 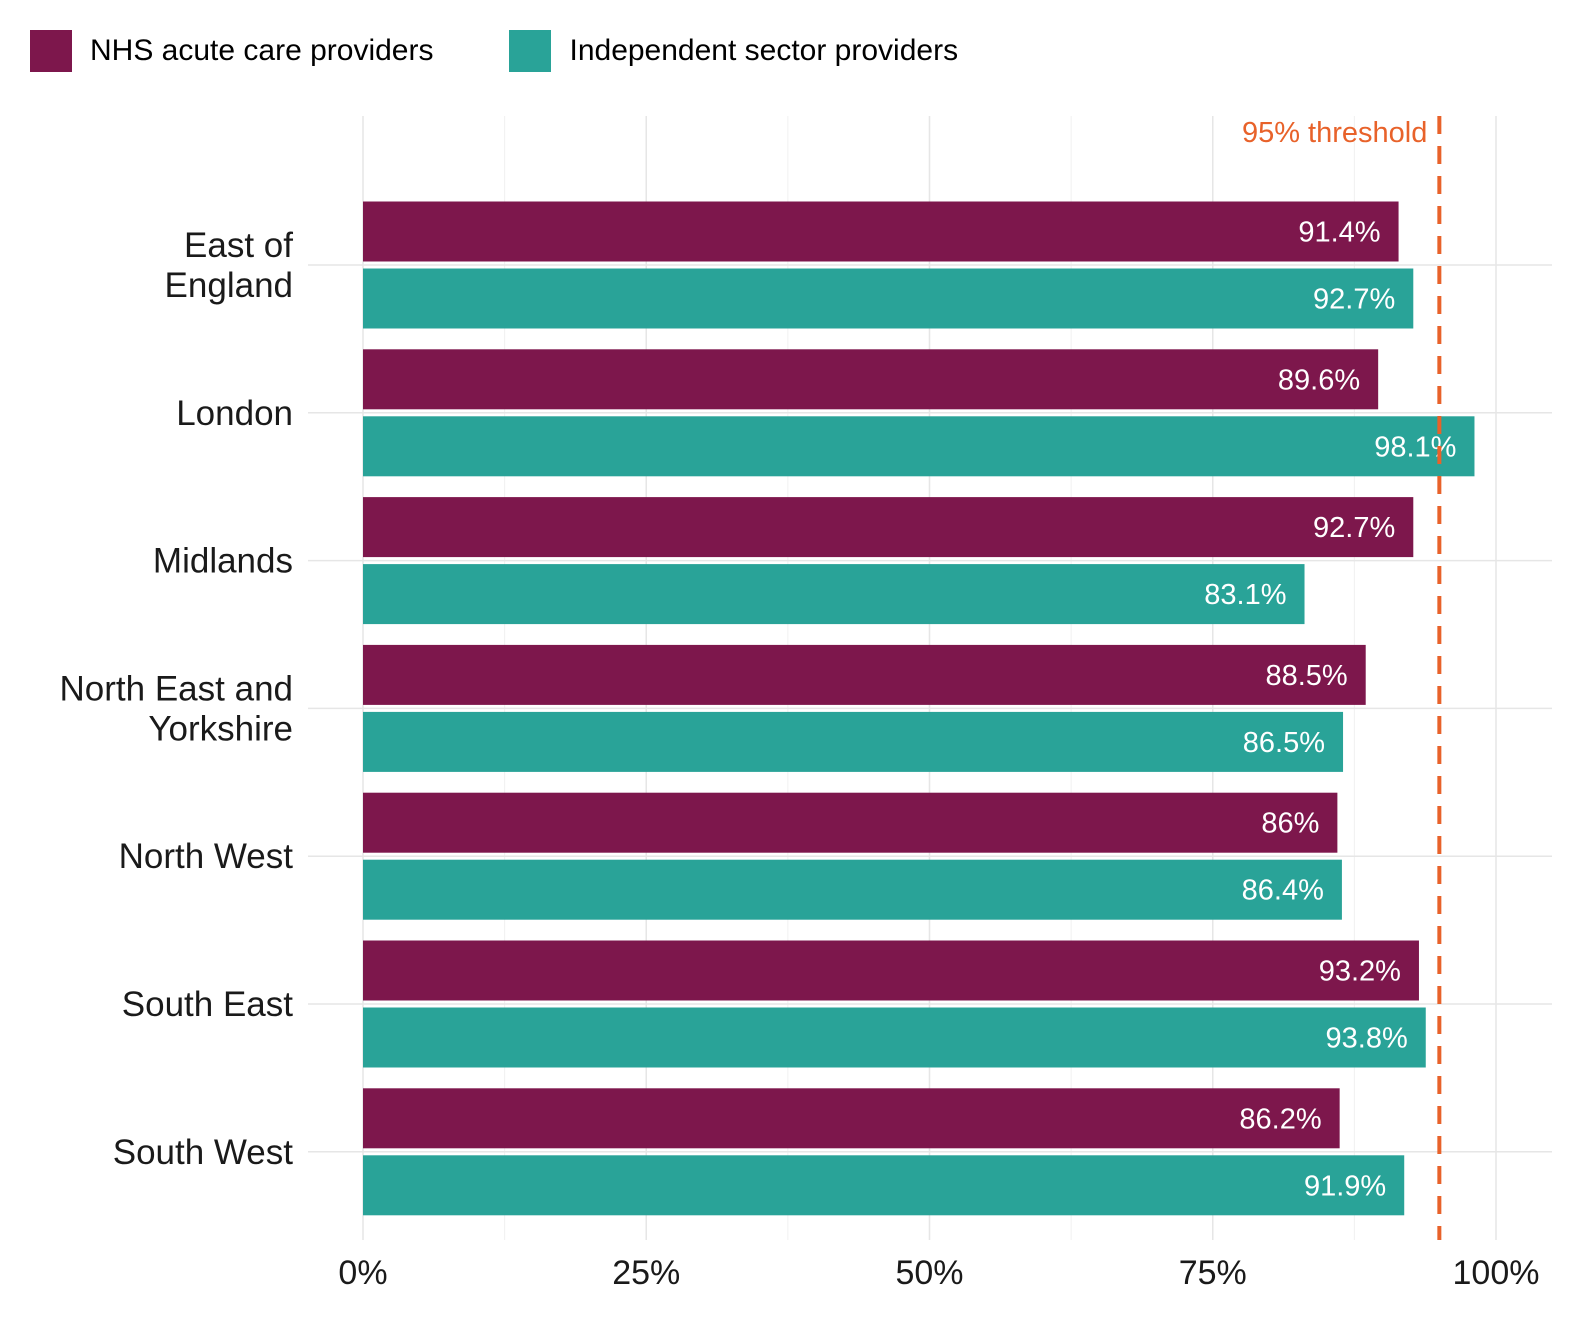 I want to click on category-label-line: Midlands, so click(x=223, y=561).